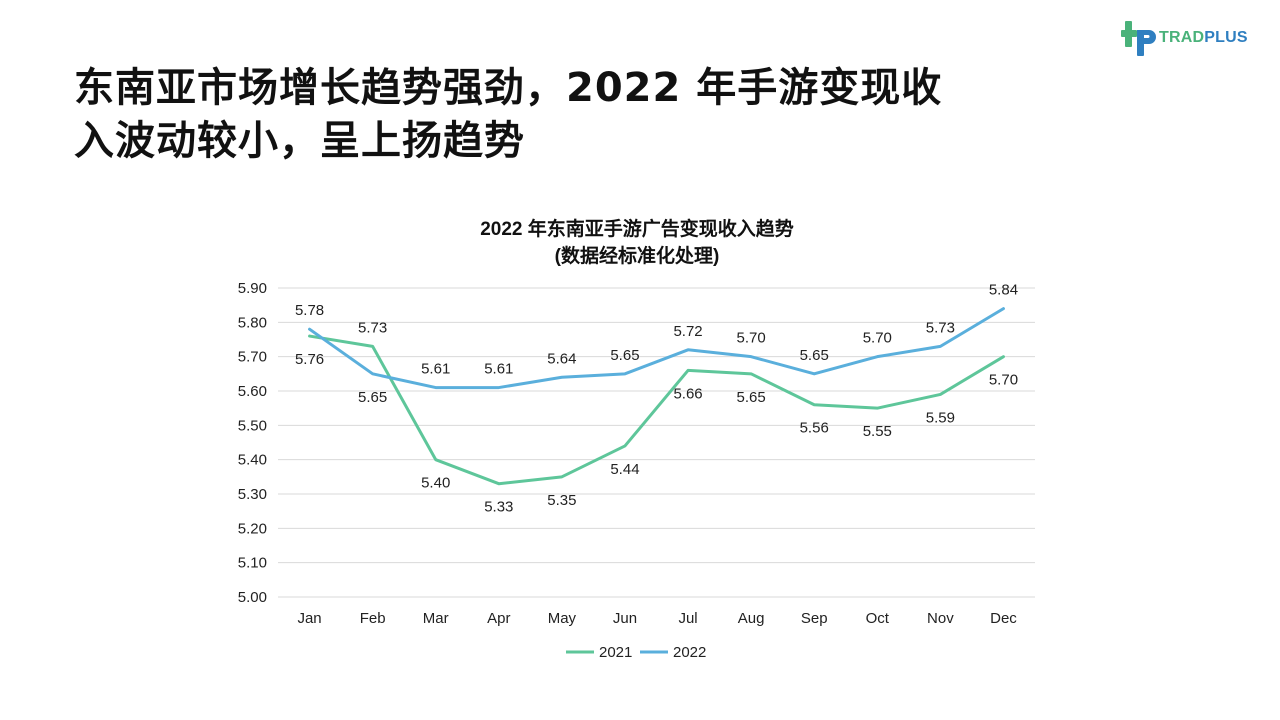 Image resolution: width=1280 pixels, height=720 pixels. I want to click on tradplus-logo: TRADPLUS, so click(1184, 38).